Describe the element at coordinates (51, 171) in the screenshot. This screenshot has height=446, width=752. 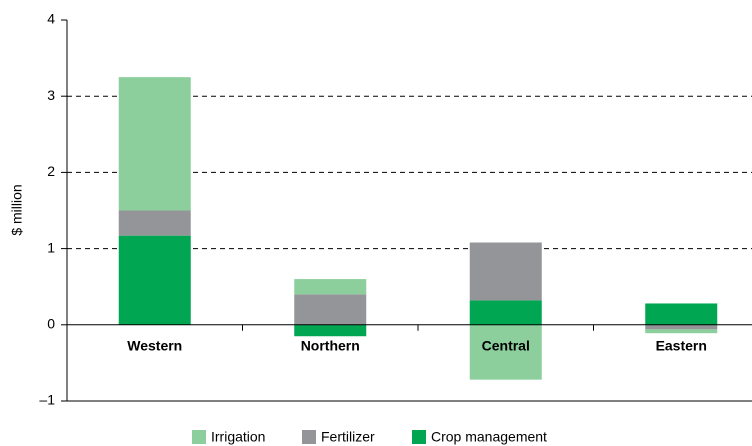
I see `y-tick-label: 2` at that location.